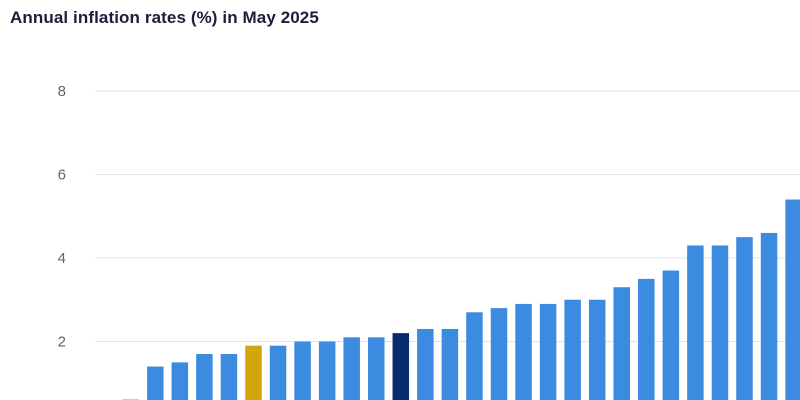 This screenshot has height=400, width=800. What do you see at coordinates (62, 342) in the screenshot?
I see `y-tick-label: 2` at bounding box center [62, 342].